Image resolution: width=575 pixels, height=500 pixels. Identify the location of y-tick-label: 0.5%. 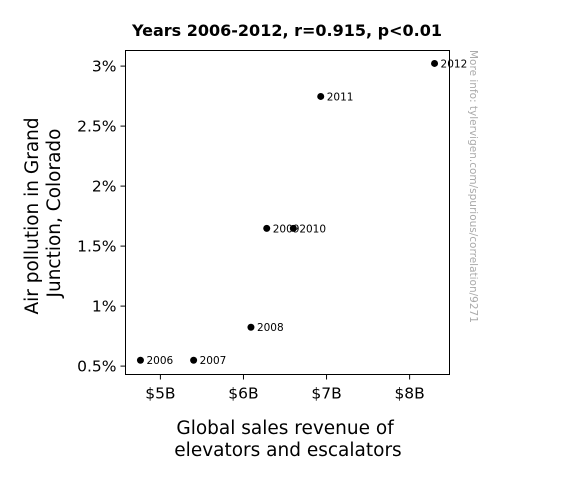
(96, 367).